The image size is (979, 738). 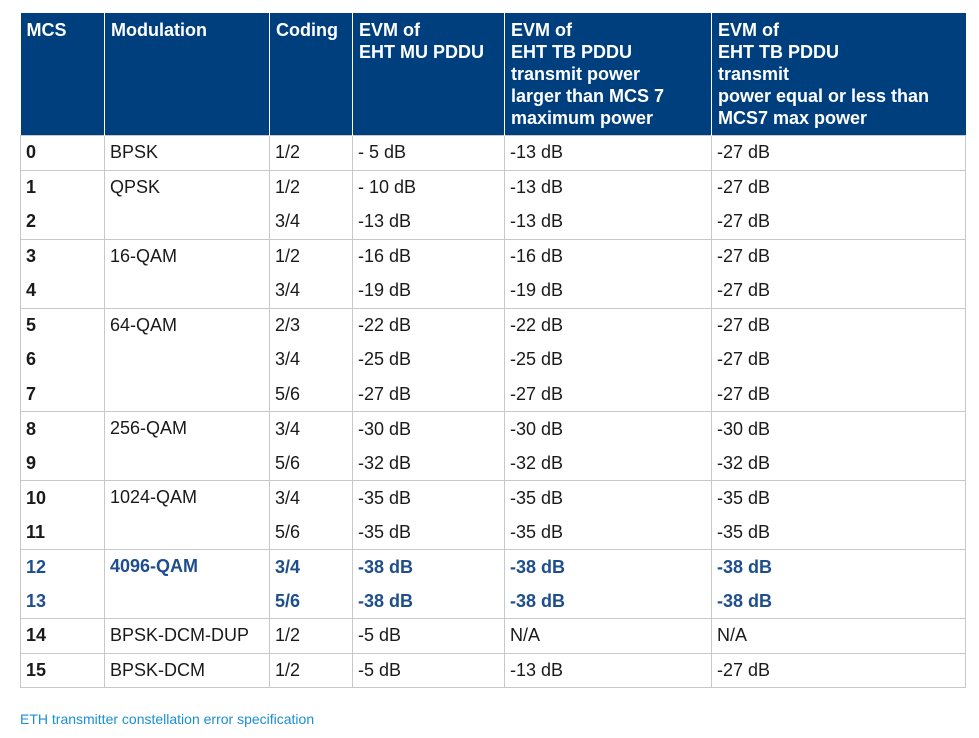 I want to click on cell-evm-tb-large: -38 dB, so click(x=608, y=566).